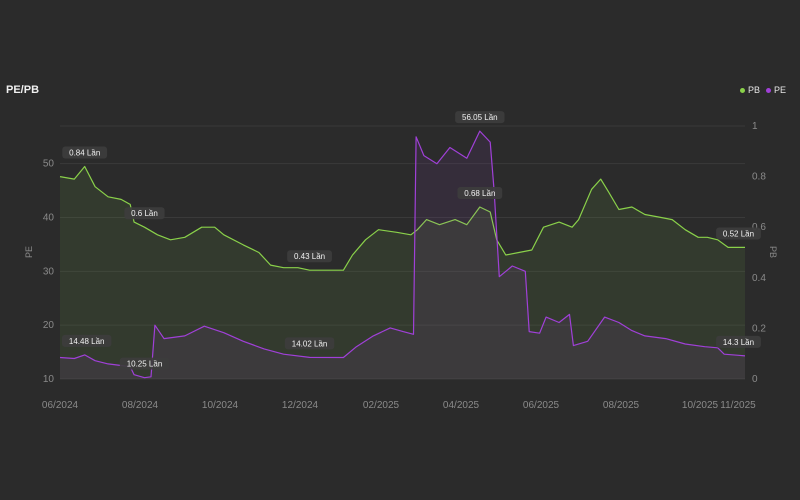 The image size is (800, 500). Describe the element at coordinates (87, 340) in the screenshot. I see `pe-data-label: 14.48 Lần` at that location.